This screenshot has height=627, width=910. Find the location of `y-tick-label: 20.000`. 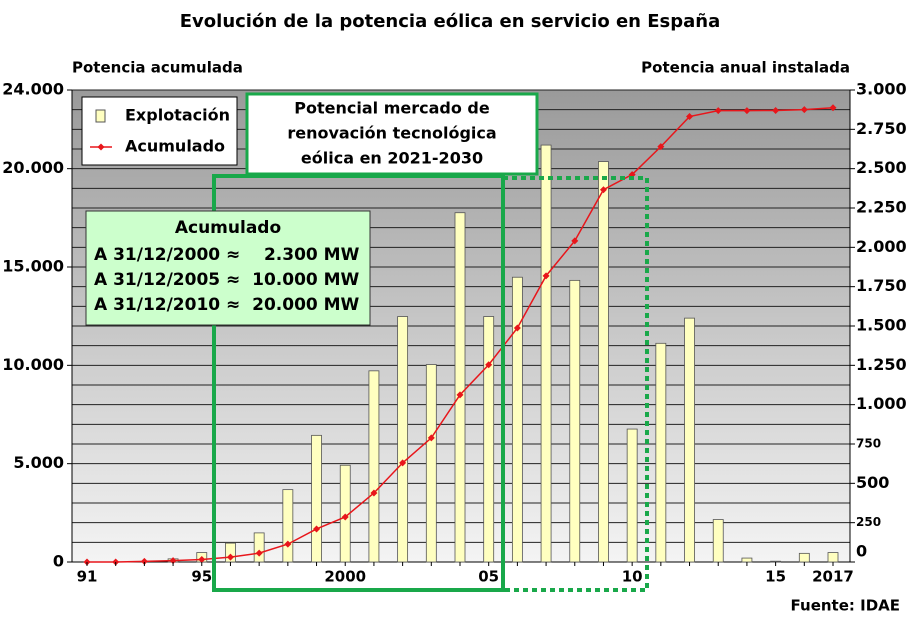

y-tick-label: 20.000 is located at coordinates (33, 167).